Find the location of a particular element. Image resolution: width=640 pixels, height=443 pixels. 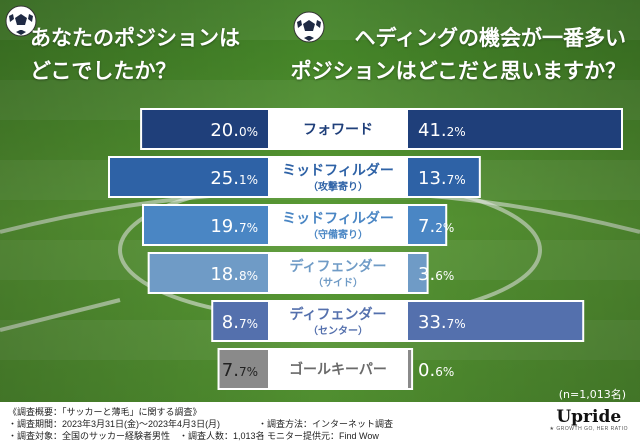

value-label-left: 18.8% is located at coordinates (234, 274).